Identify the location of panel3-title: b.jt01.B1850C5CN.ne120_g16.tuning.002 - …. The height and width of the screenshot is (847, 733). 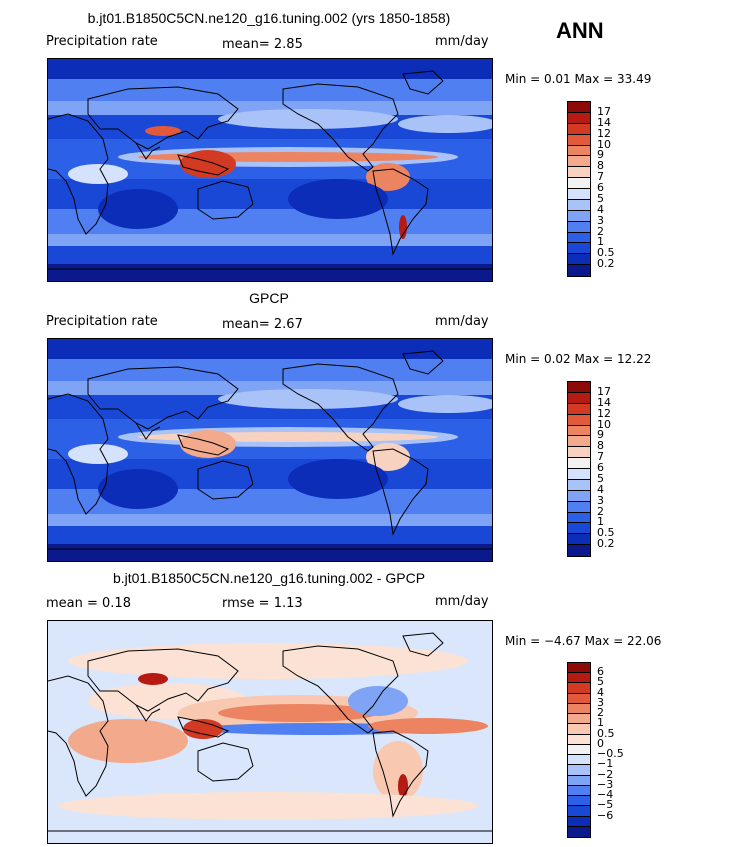
(269, 578).